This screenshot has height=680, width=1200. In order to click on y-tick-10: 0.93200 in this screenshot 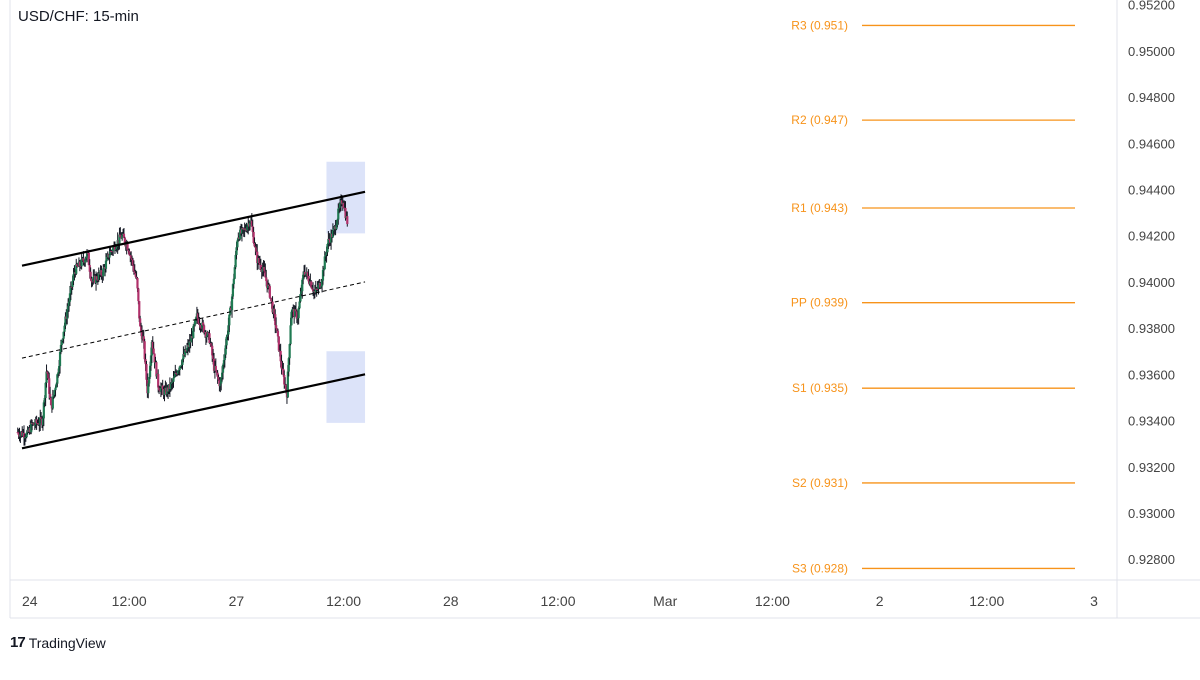, I will do `click(1151, 467)`.